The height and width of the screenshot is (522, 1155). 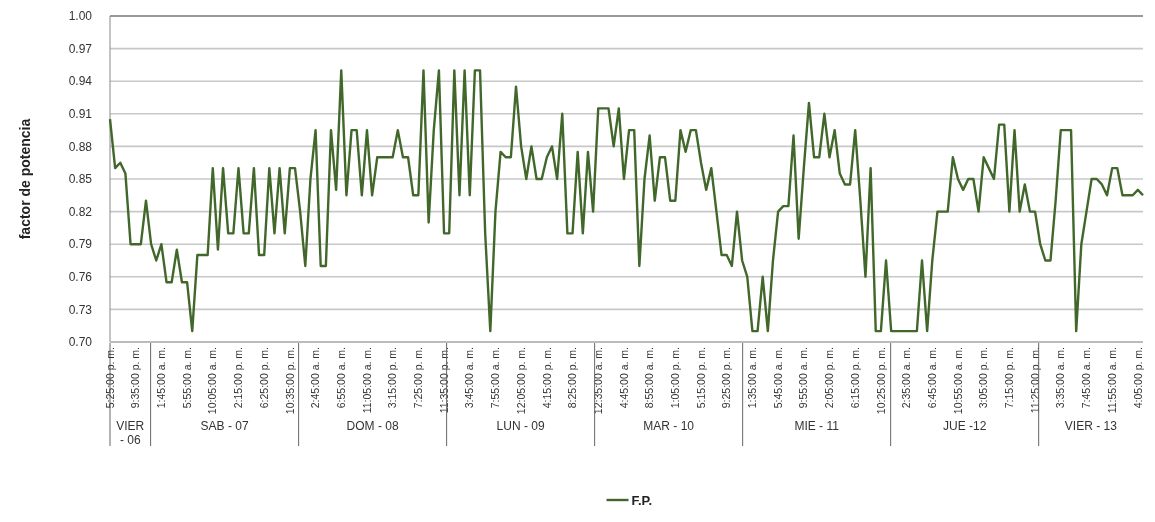 I want to click on x-tick-label: 3:45:00 a. m., so click(x=469, y=378).